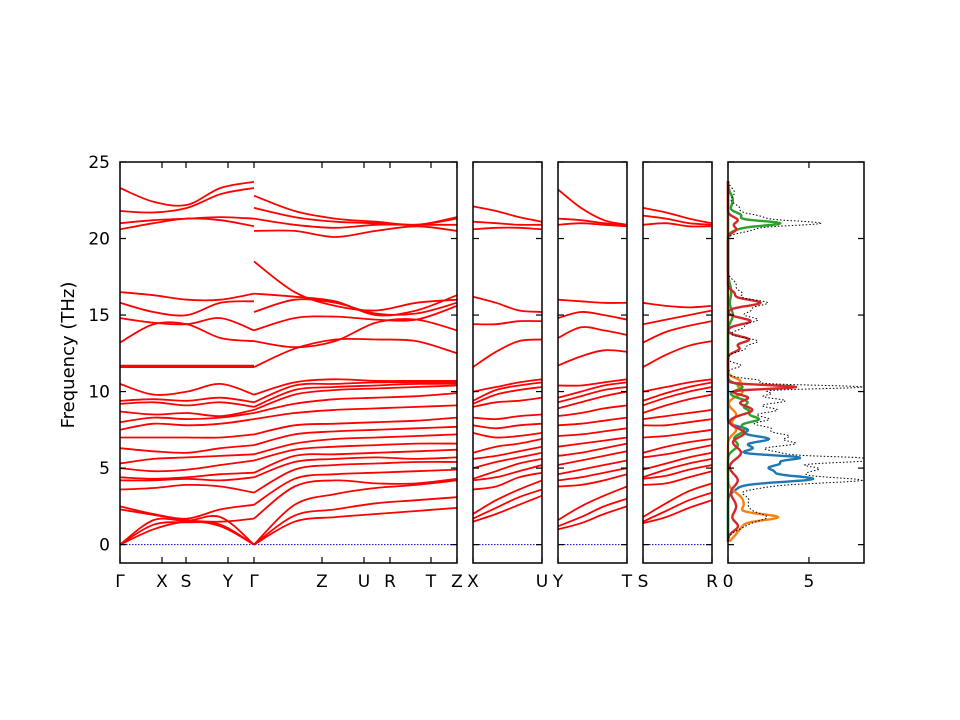  What do you see at coordinates (431, 582) in the screenshot?
I see `x-tick-label: T` at bounding box center [431, 582].